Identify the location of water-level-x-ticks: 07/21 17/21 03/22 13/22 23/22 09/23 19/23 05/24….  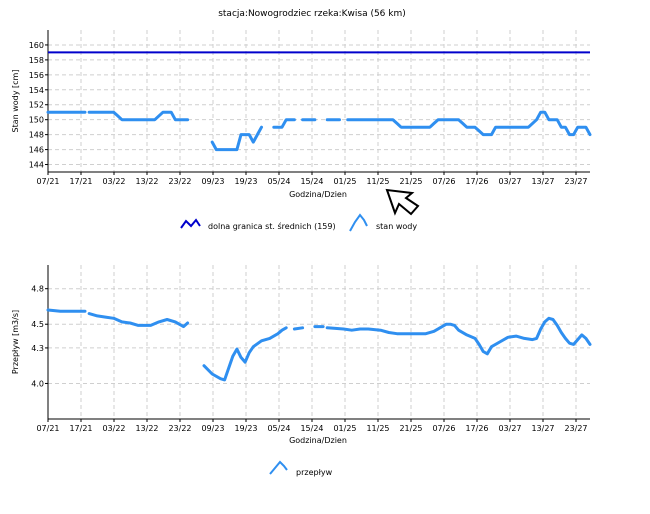
(312, 179).